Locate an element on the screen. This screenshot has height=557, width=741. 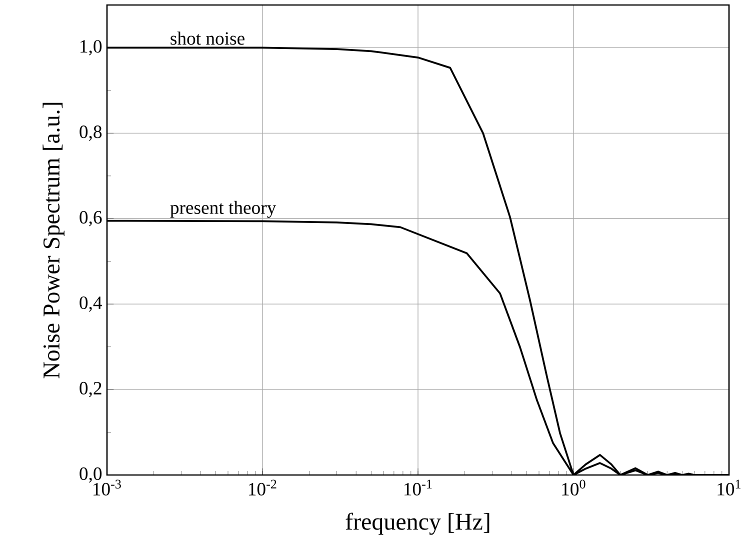
y-axis-title: Noise Power Spectrum [a.u.] is located at coordinates (53, 240).